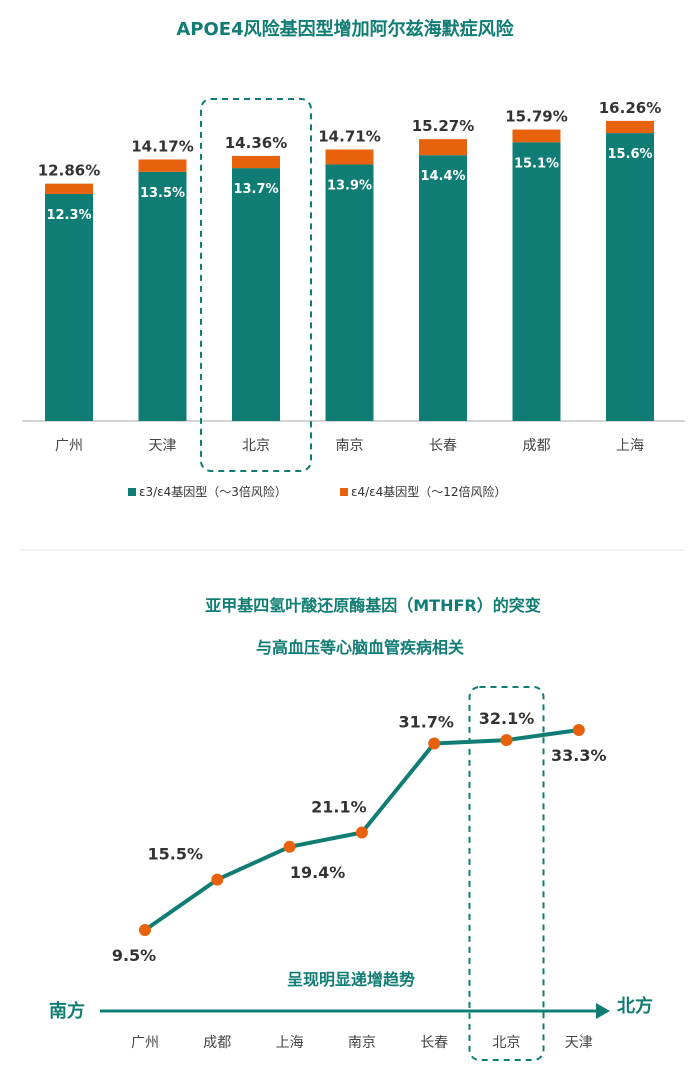 The image size is (700, 1070). Describe the element at coordinates (68, 215) in the screenshot. I see `bar-value-label: 12.3%` at that location.